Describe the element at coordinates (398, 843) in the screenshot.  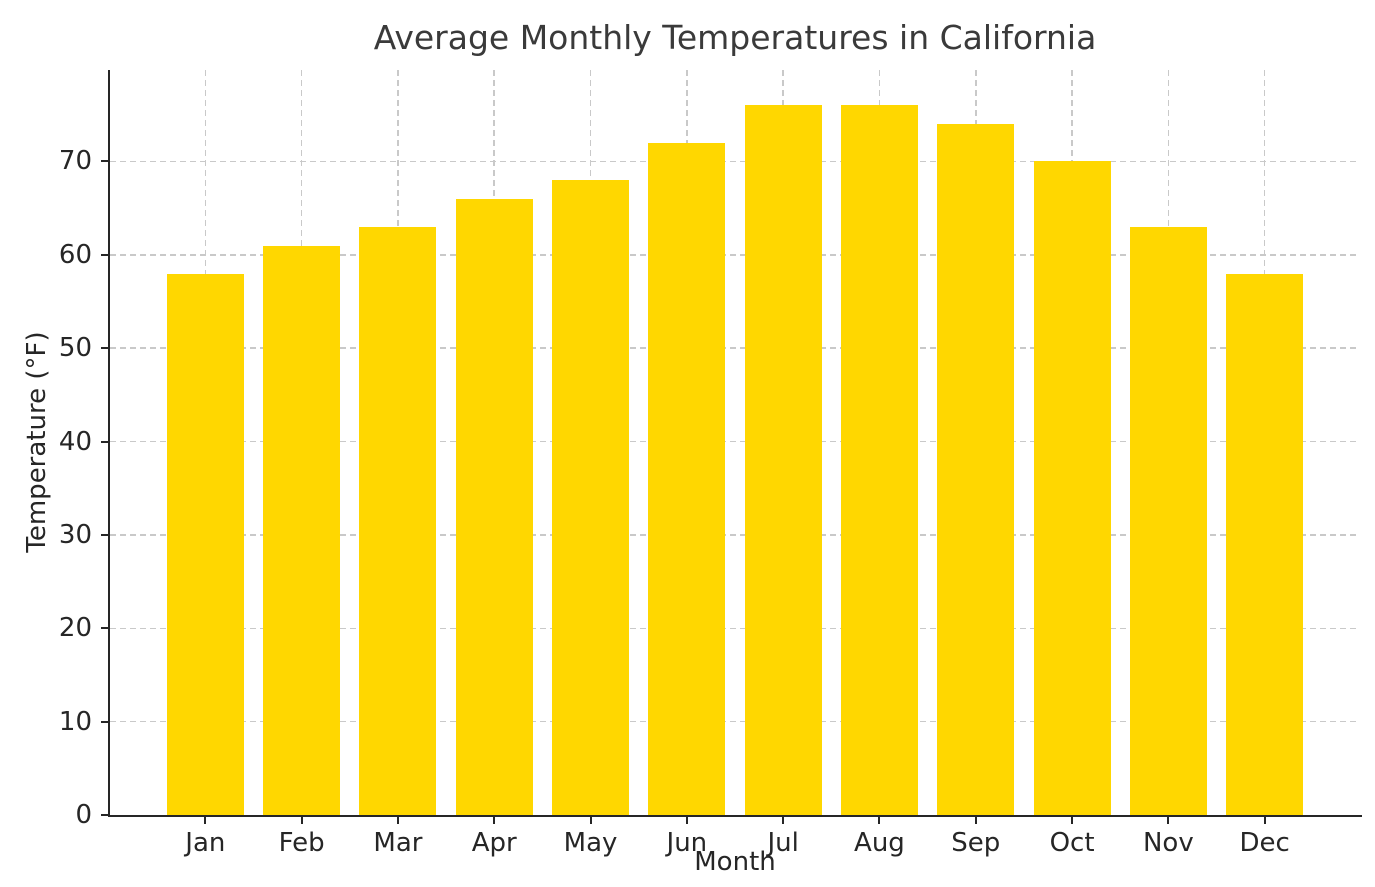
I see `x-tick-label: Mar` at that location.